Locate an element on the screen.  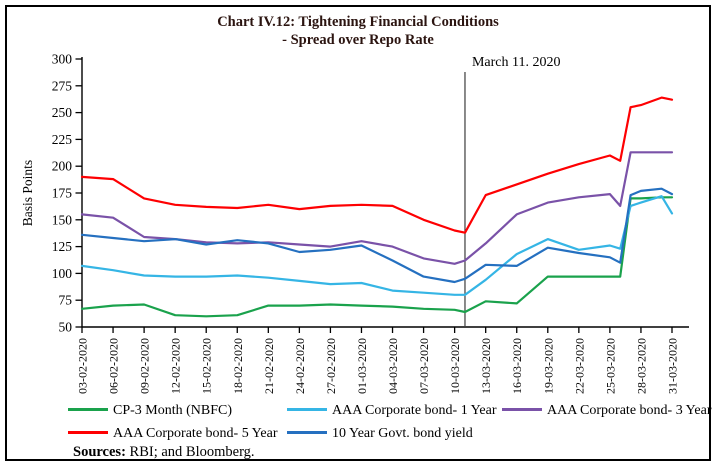
x-tick-label: 07-03-2020 is located at coordinates (424, 366).